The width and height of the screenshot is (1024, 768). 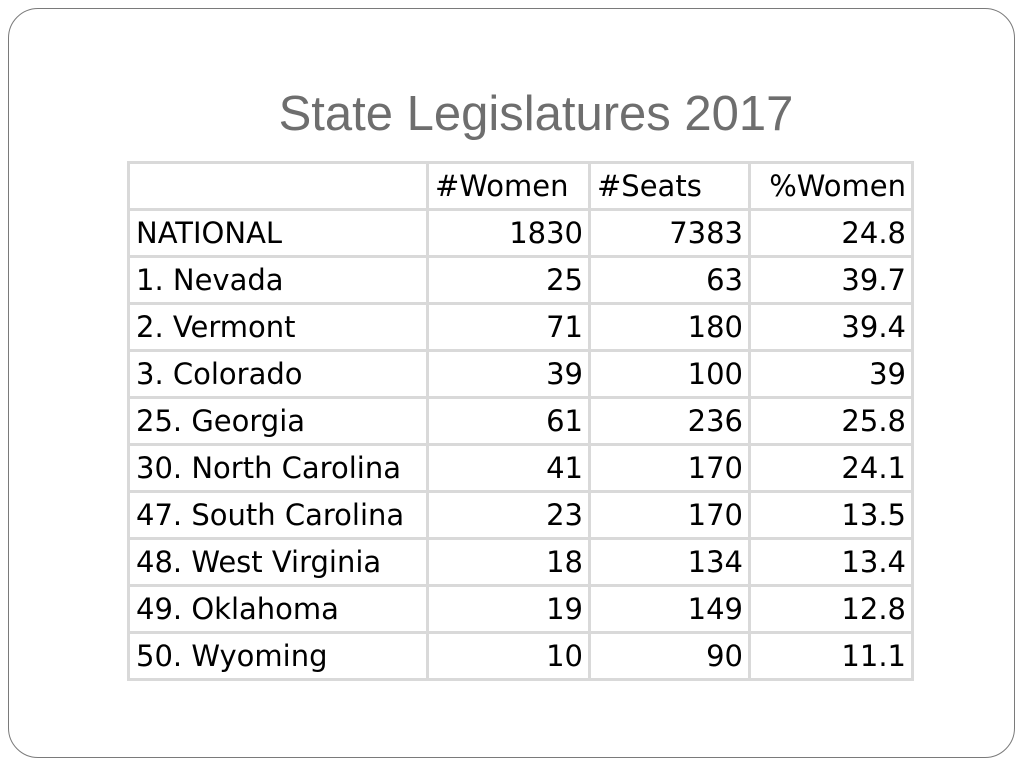 What do you see at coordinates (278, 609) in the screenshot?
I see `state-cell: 49. Oklahoma` at bounding box center [278, 609].